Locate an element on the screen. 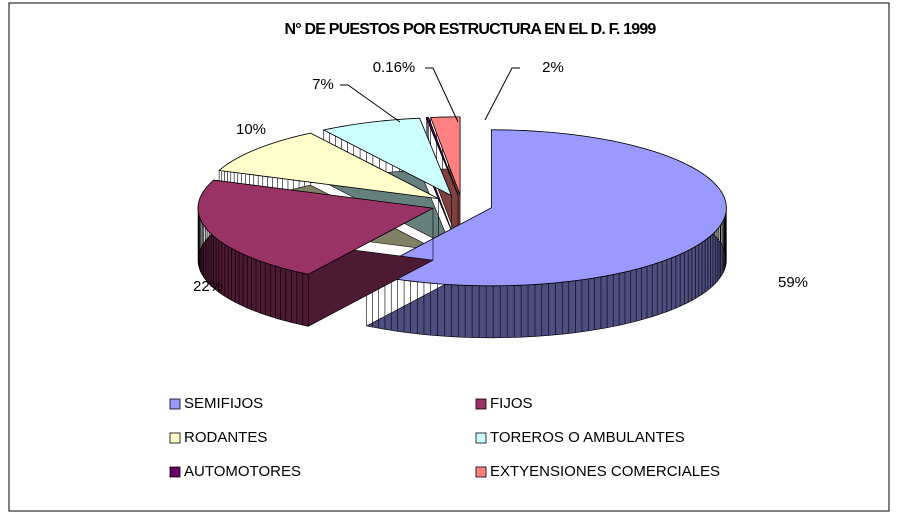  data-label: 22% is located at coordinates (208, 286).